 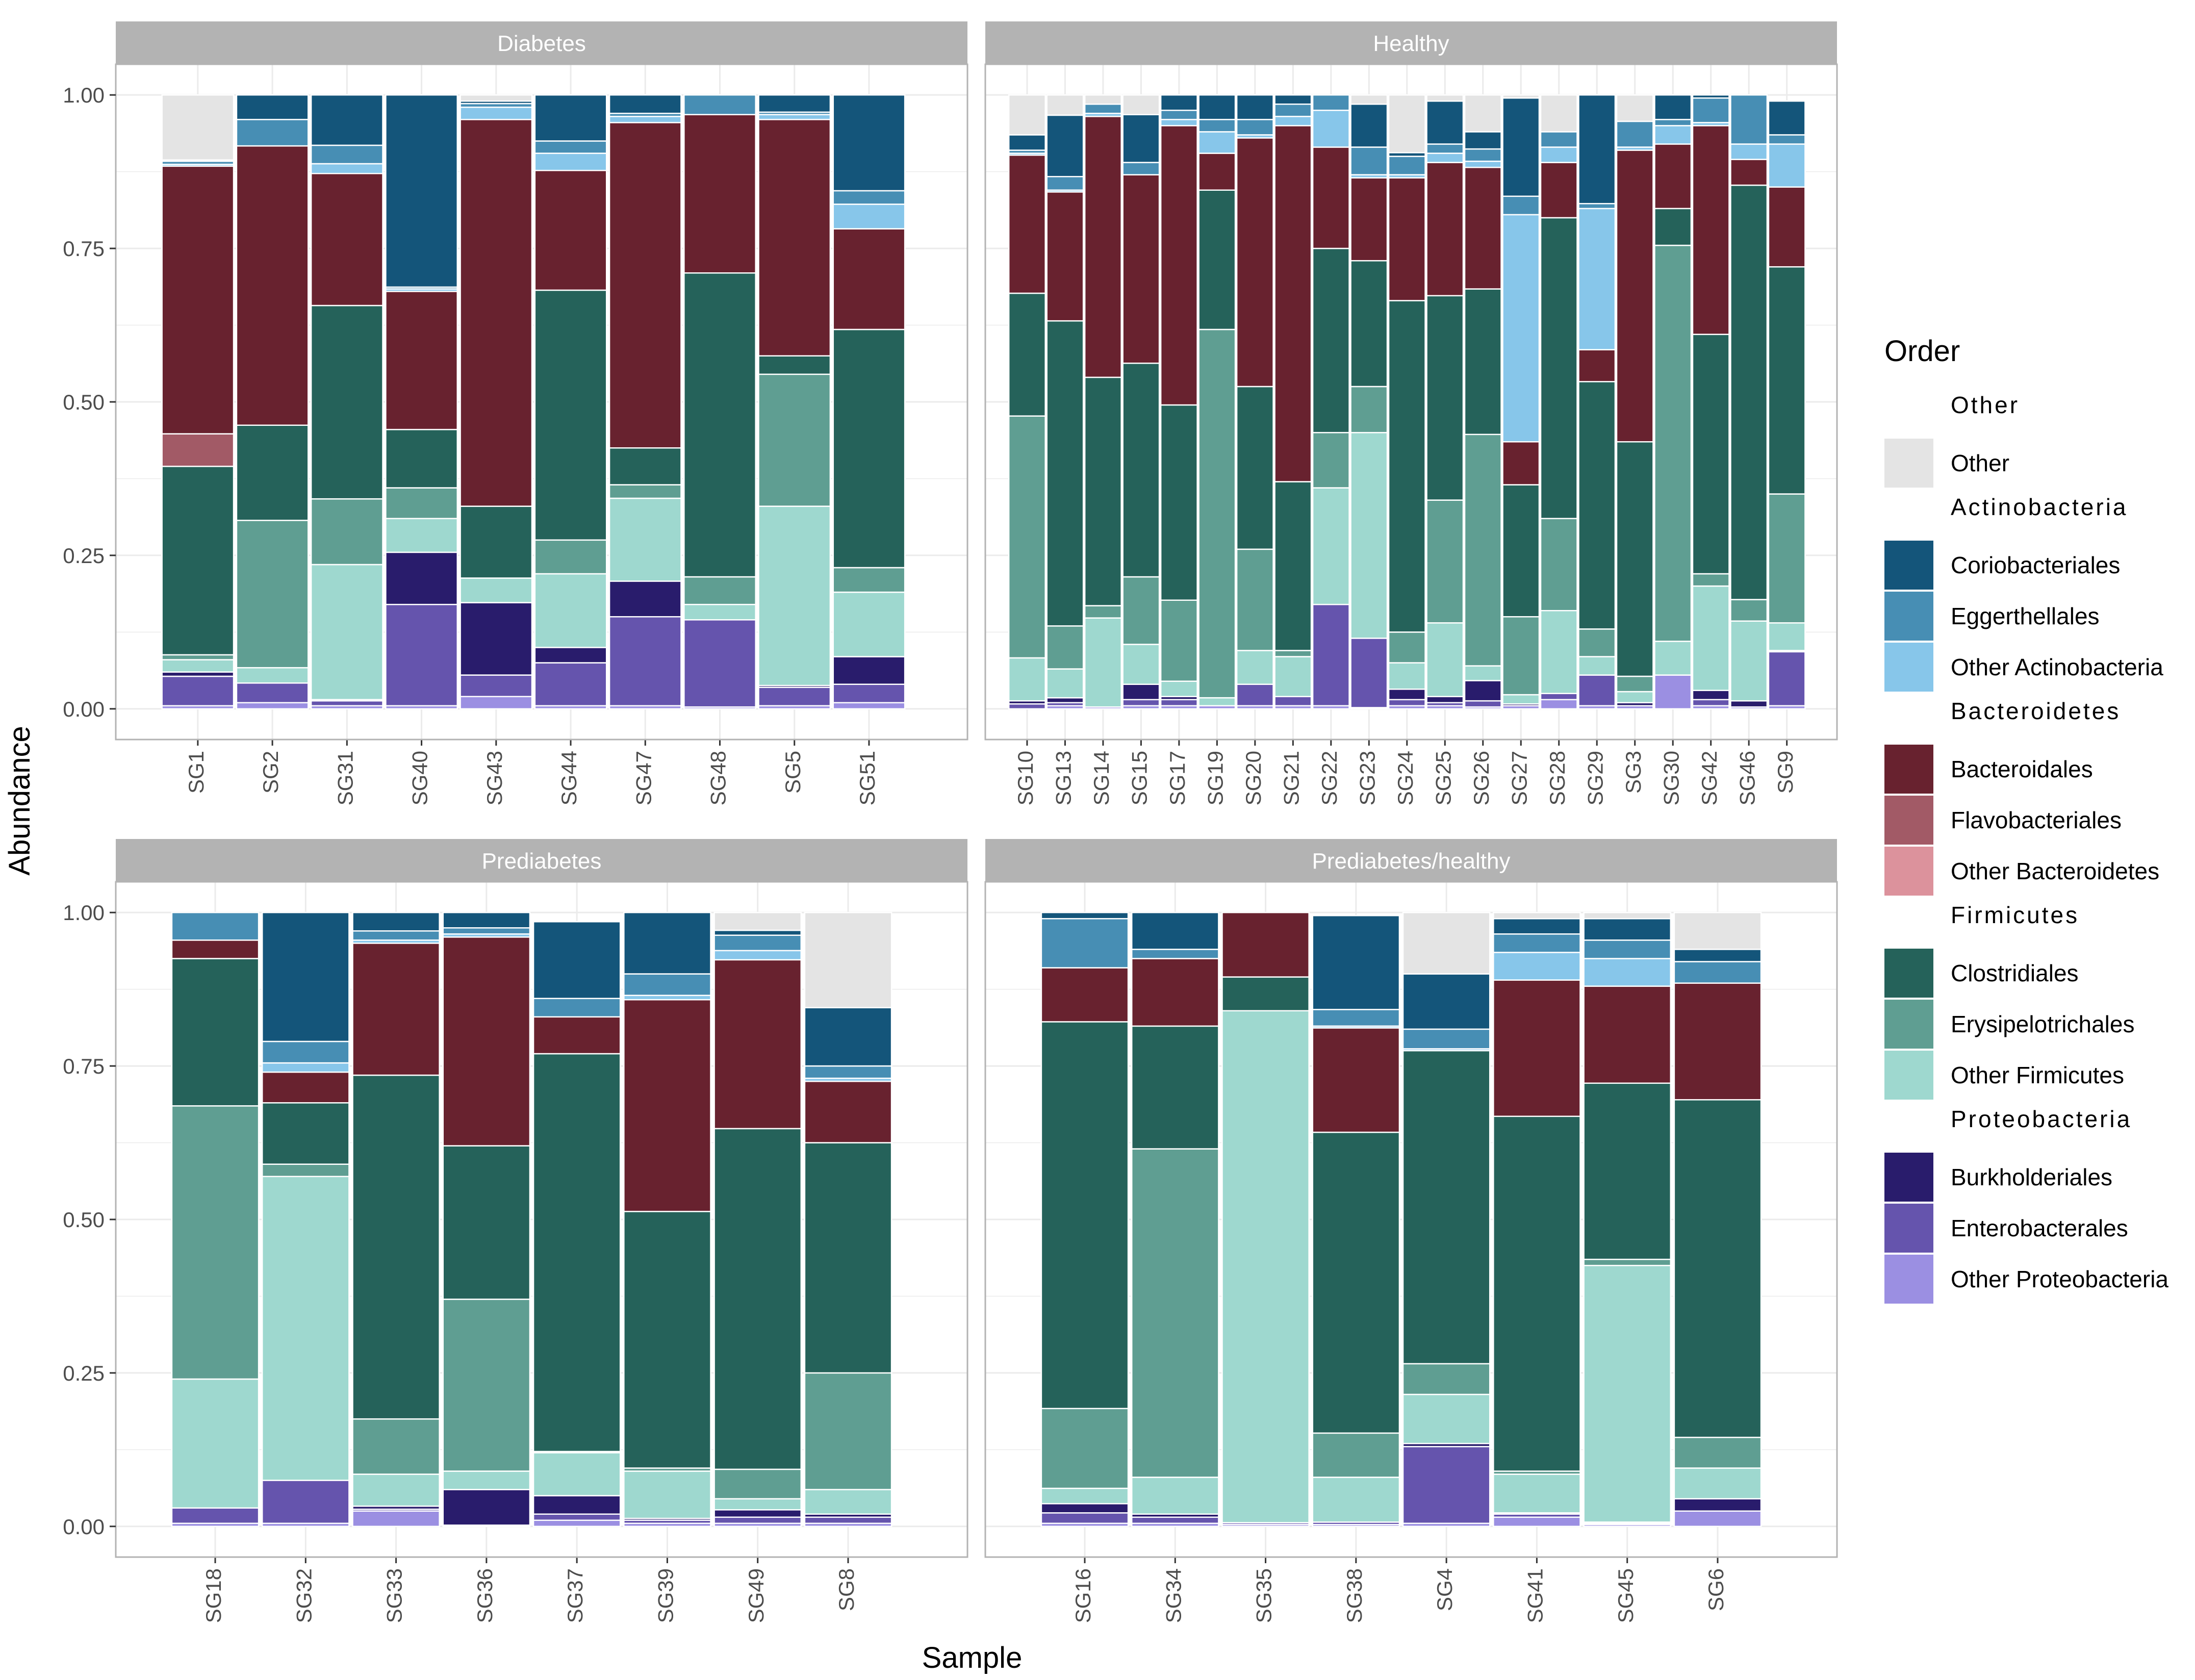 What do you see at coordinates (756, 1595) in the screenshot?
I see `x-tick-label: SG49` at bounding box center [756, 1595].